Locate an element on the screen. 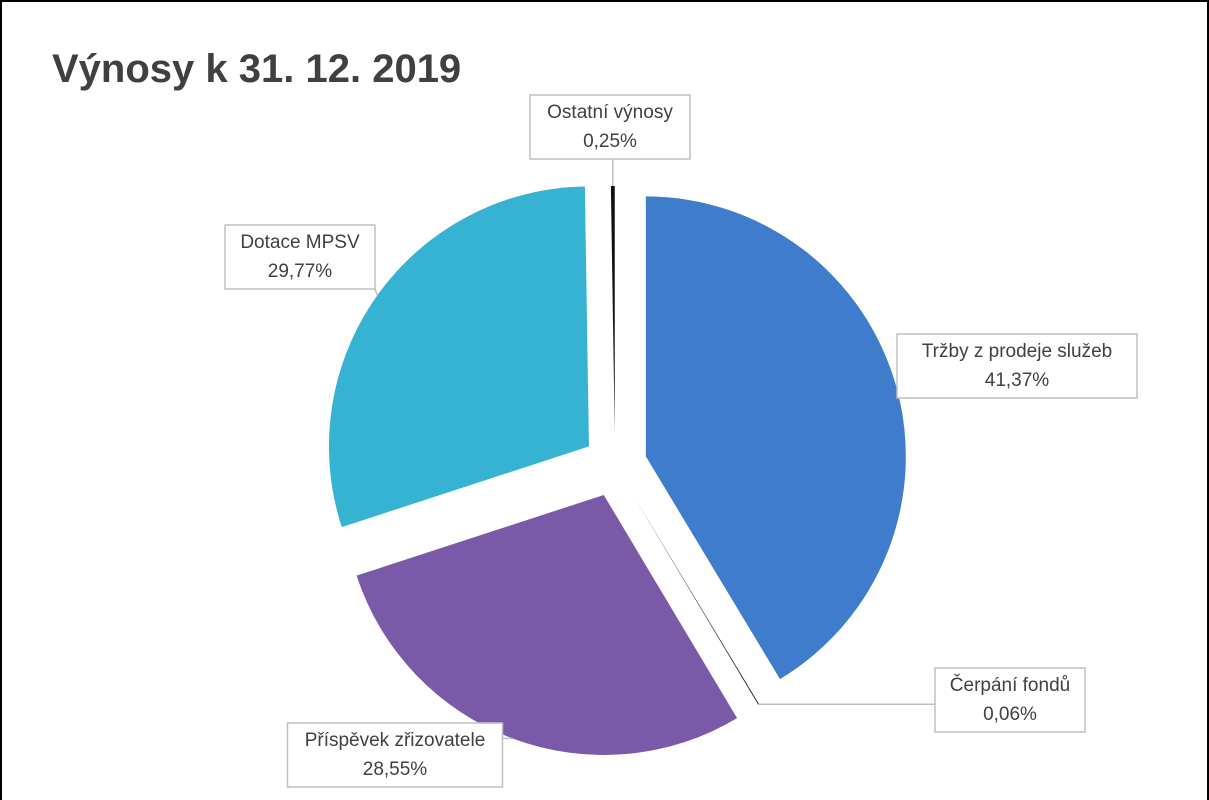  category-label: Čerpání fondů is located at coordinates (1010, 685).